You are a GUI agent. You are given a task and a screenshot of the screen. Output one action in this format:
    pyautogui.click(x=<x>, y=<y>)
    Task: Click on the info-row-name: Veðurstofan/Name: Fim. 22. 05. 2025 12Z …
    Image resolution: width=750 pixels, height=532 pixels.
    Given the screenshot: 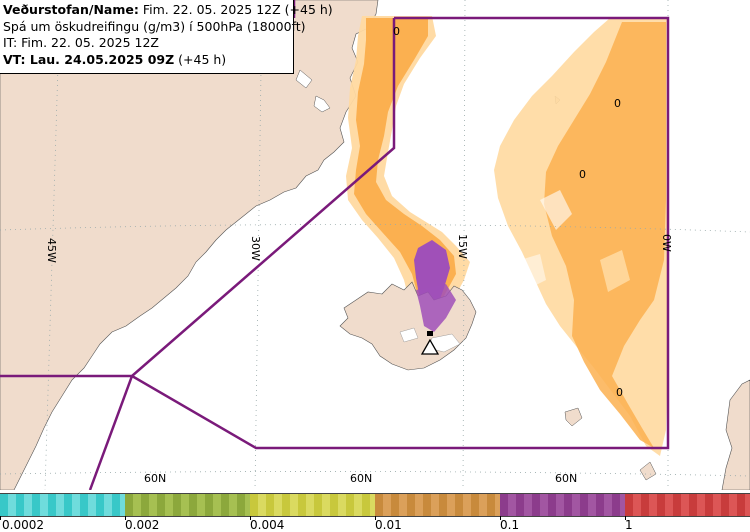 What is the action you would take?
    pyautogui.click(x=168, y=10)
    